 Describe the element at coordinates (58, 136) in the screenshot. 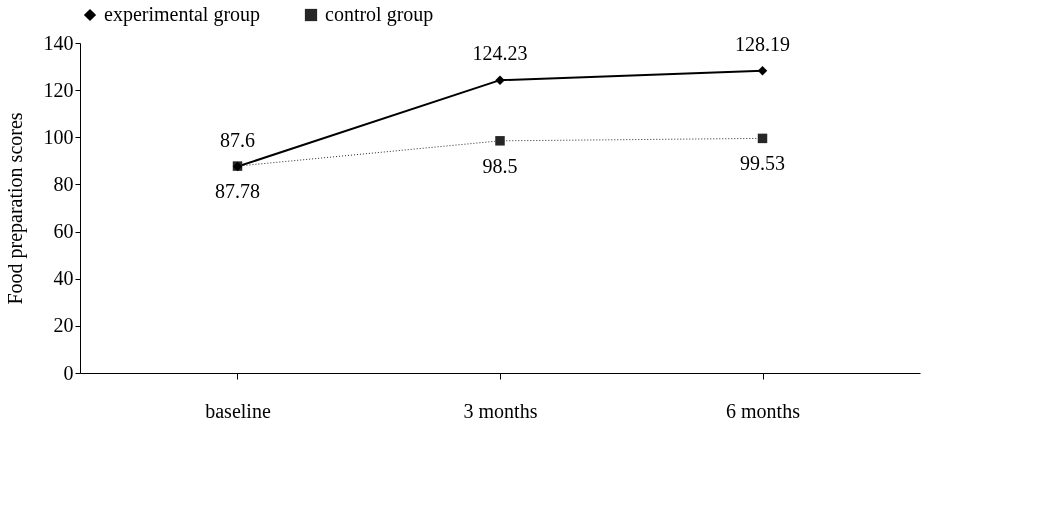

I see `y-tick-label: 100` at that location.